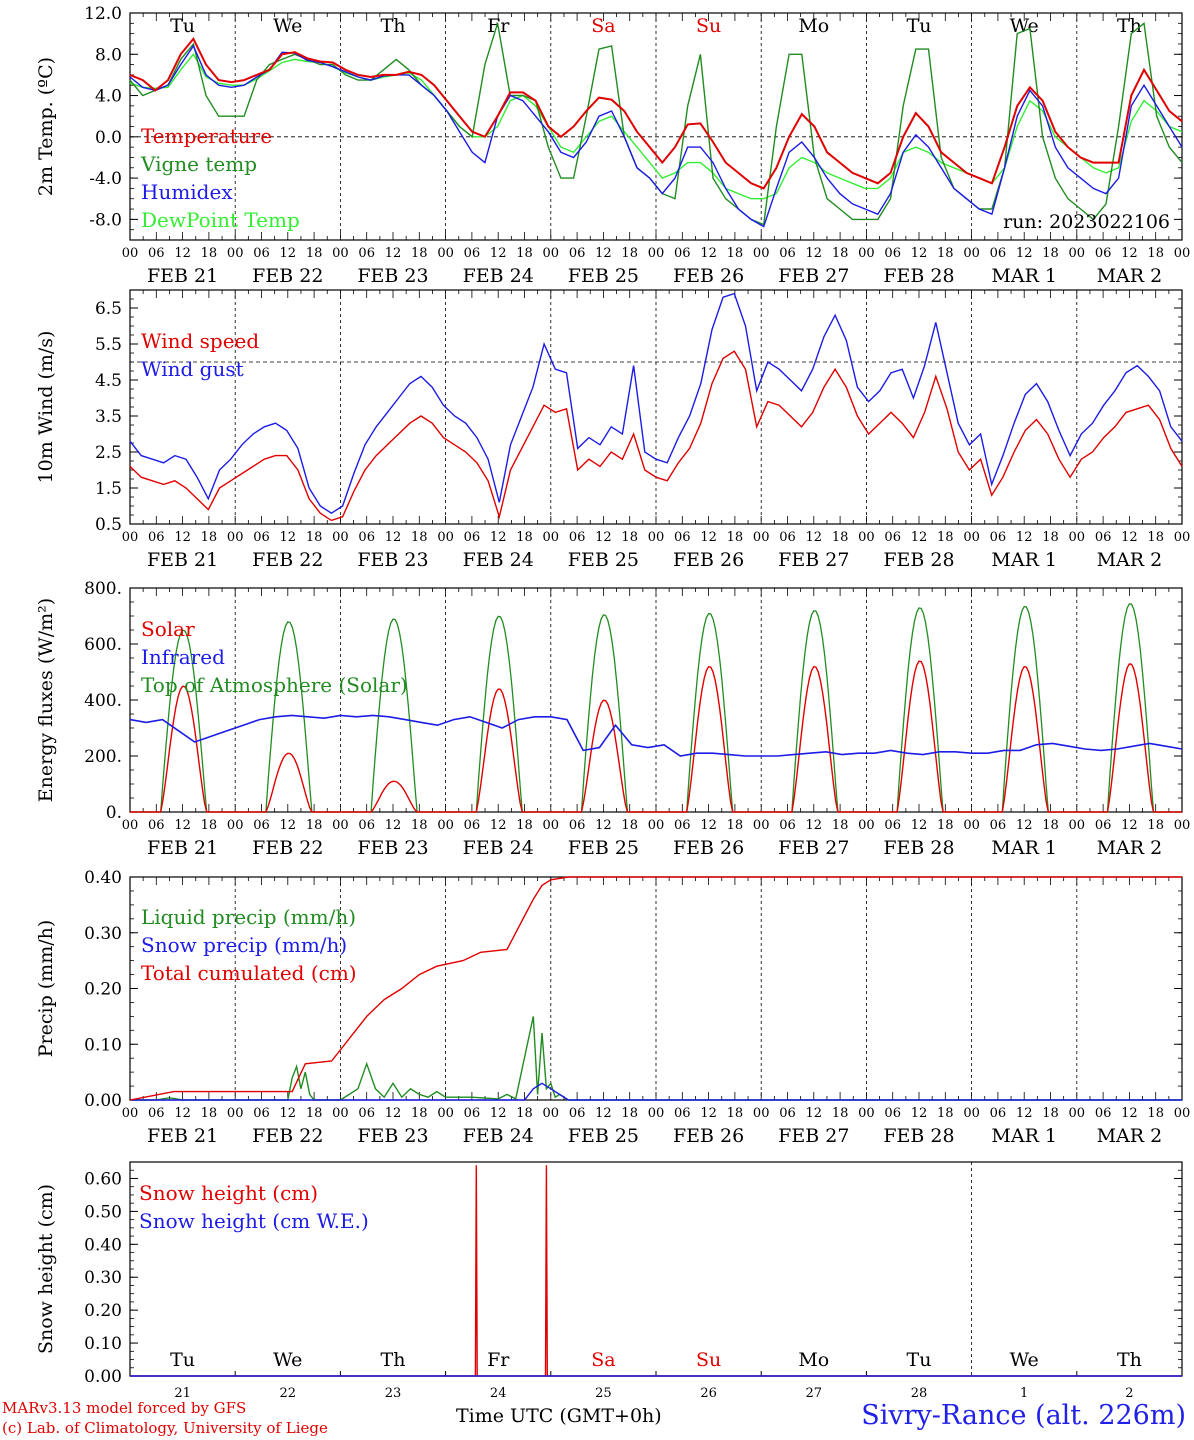 The width and height of the screenshot is (1194, 1440). What do you see at coordinates (108, 55) in the screenshot?
I see `y-tick-label: 8.0` at bounding box center [108, 55].